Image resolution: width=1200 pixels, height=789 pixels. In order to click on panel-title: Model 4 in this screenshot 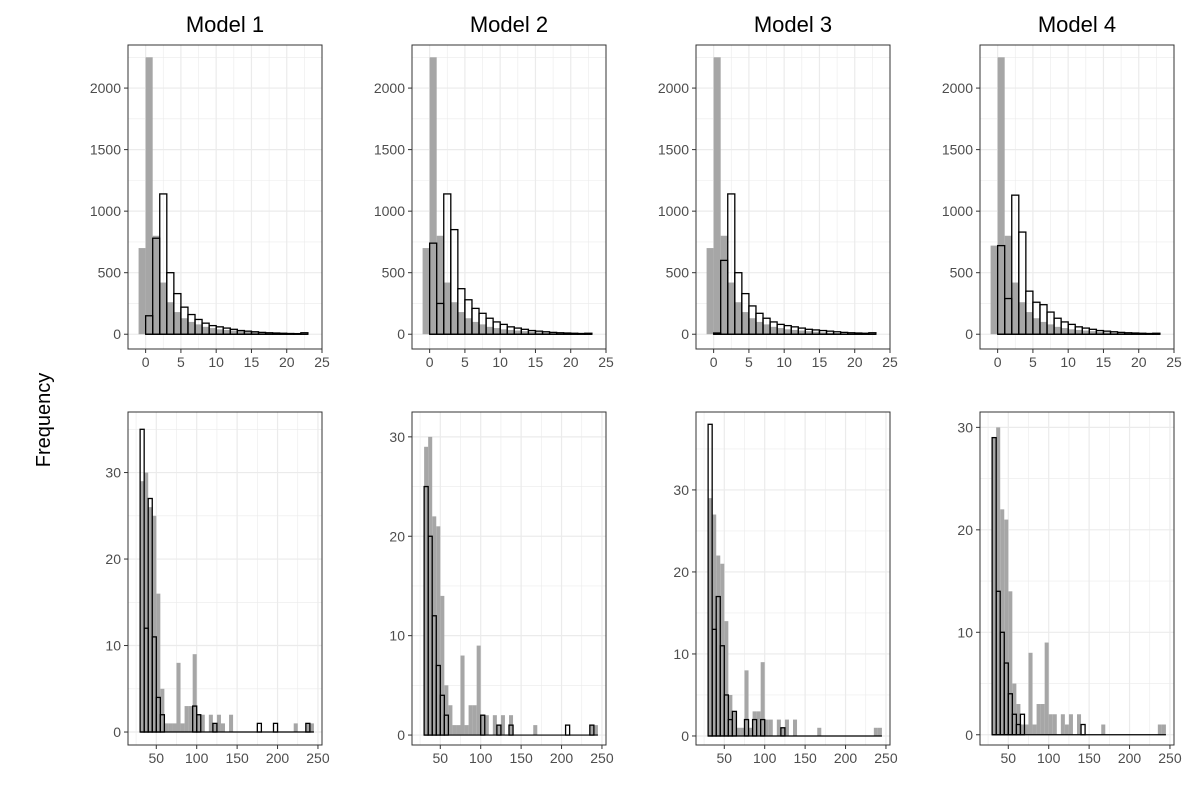, I will do `click(1077, 24)`.